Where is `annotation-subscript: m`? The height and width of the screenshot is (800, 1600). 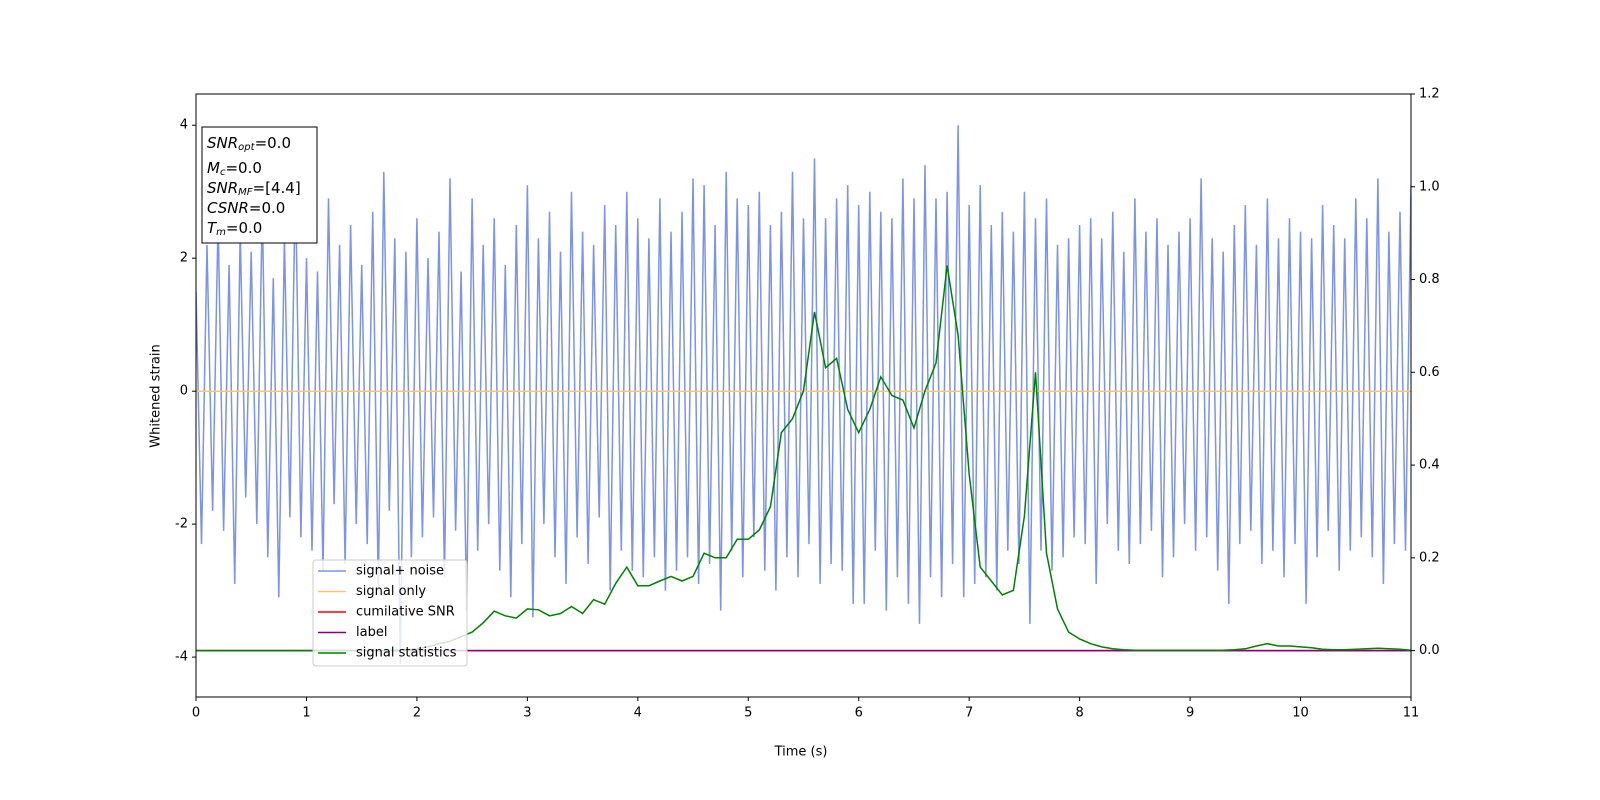 annotation-subscript: m is located at coordinates (221, 232).